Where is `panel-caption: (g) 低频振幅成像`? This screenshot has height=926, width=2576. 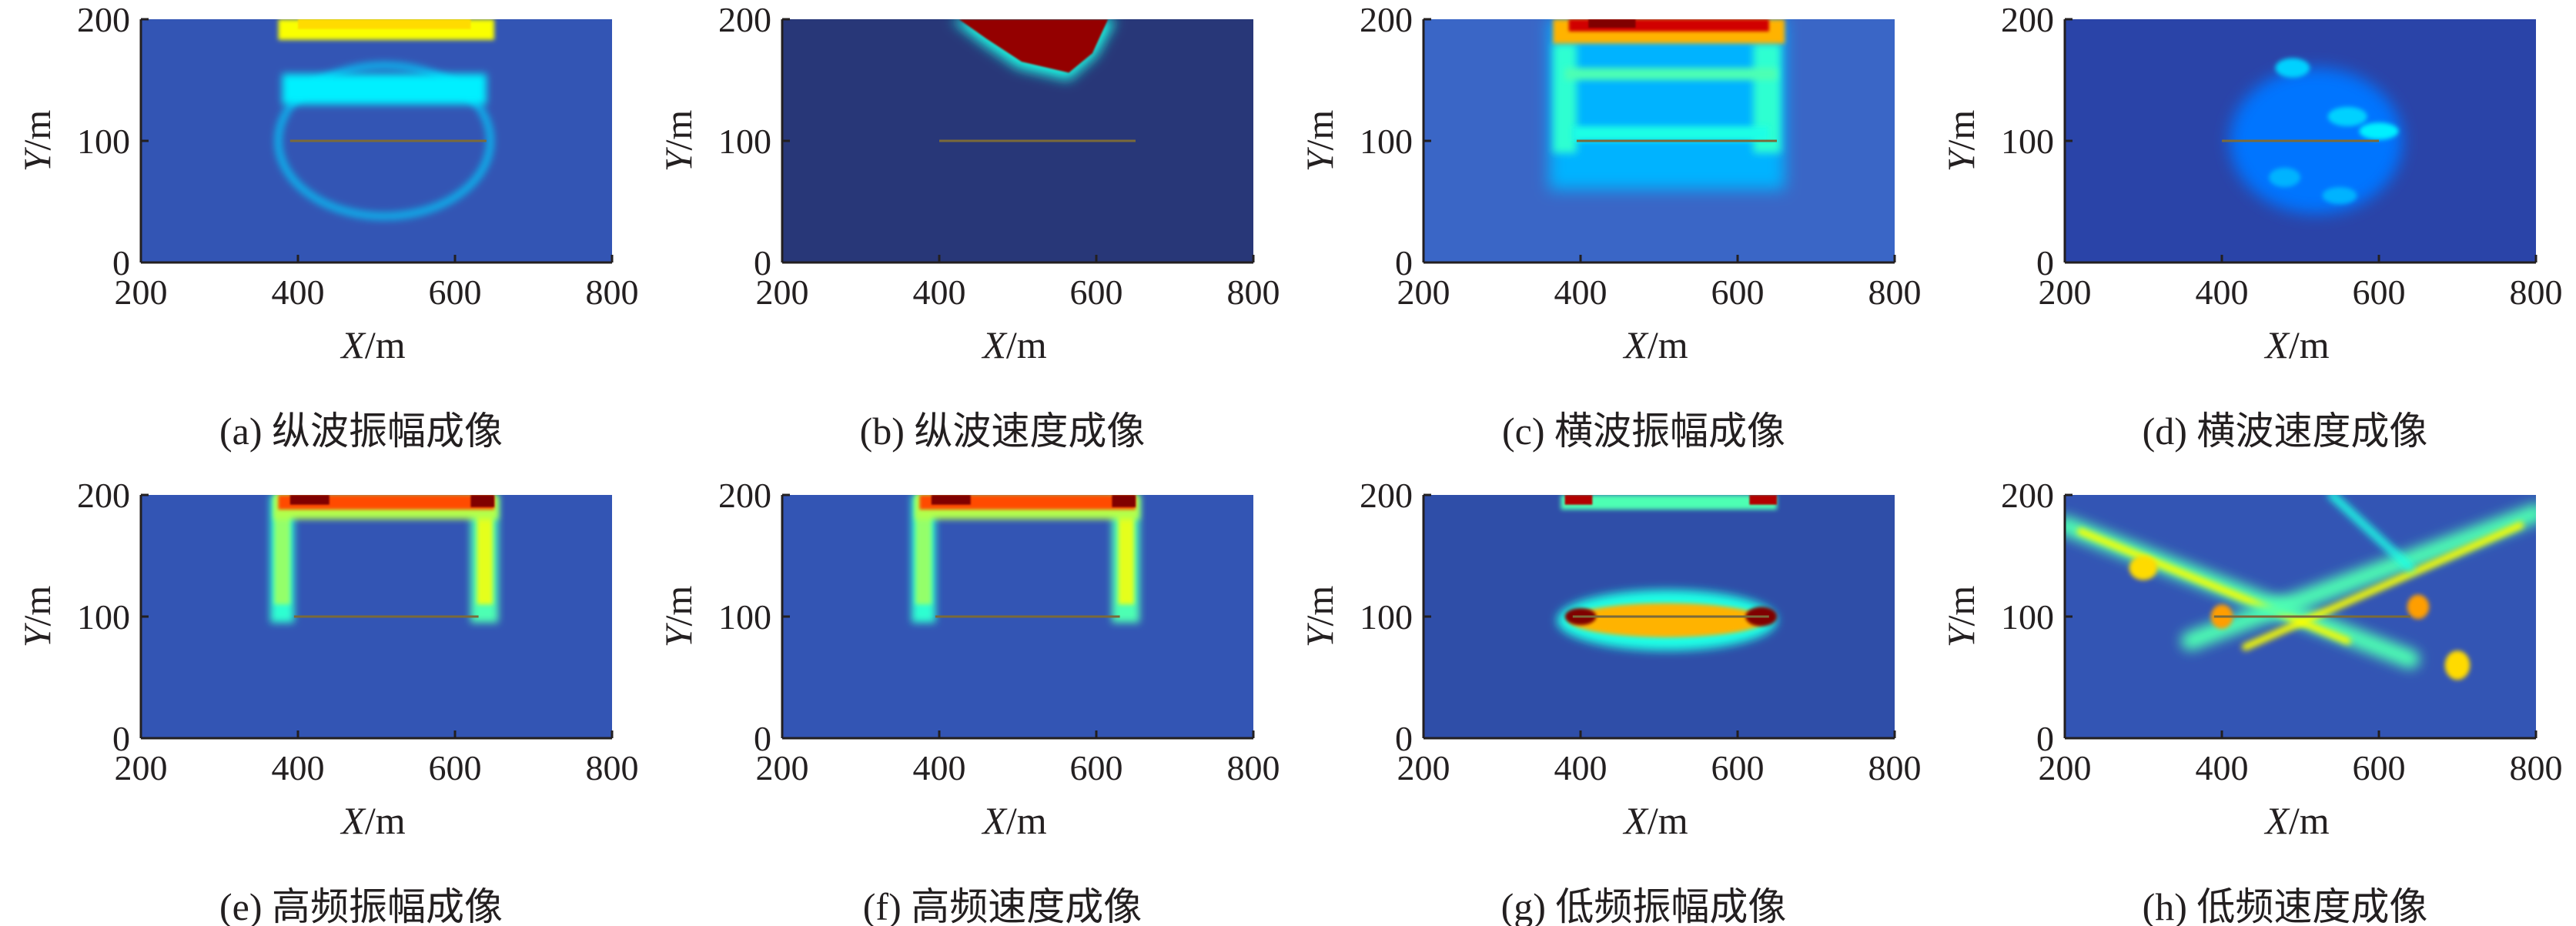 panel-caption: (g) 低频振幅成像 is located at coordinates (1644, 905).